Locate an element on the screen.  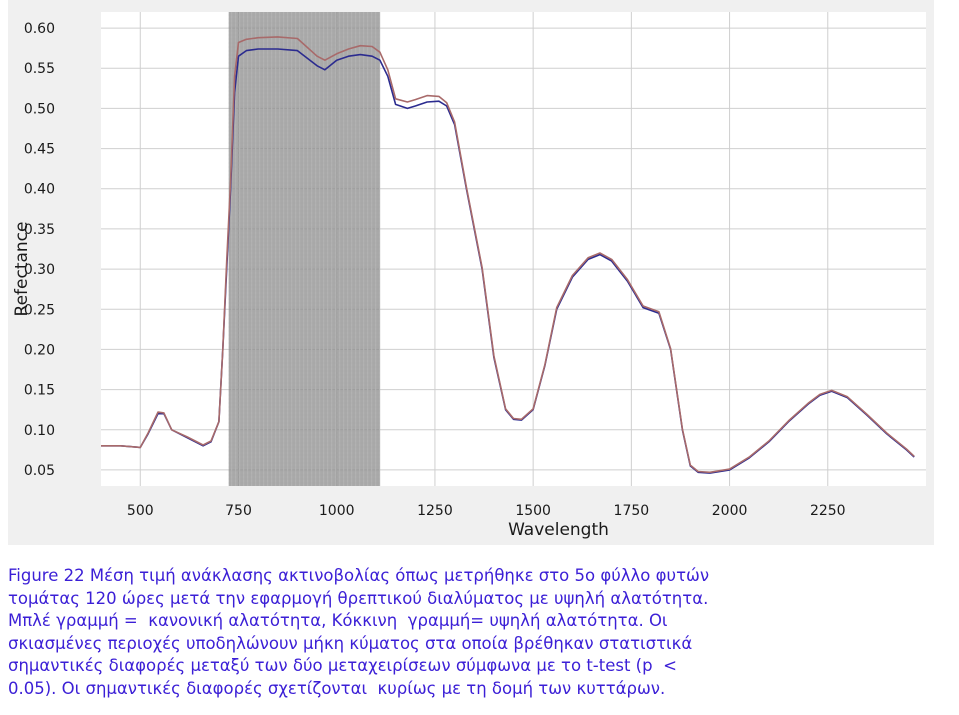
x-tick-label: 1750 is located at coordinates (632, 511).